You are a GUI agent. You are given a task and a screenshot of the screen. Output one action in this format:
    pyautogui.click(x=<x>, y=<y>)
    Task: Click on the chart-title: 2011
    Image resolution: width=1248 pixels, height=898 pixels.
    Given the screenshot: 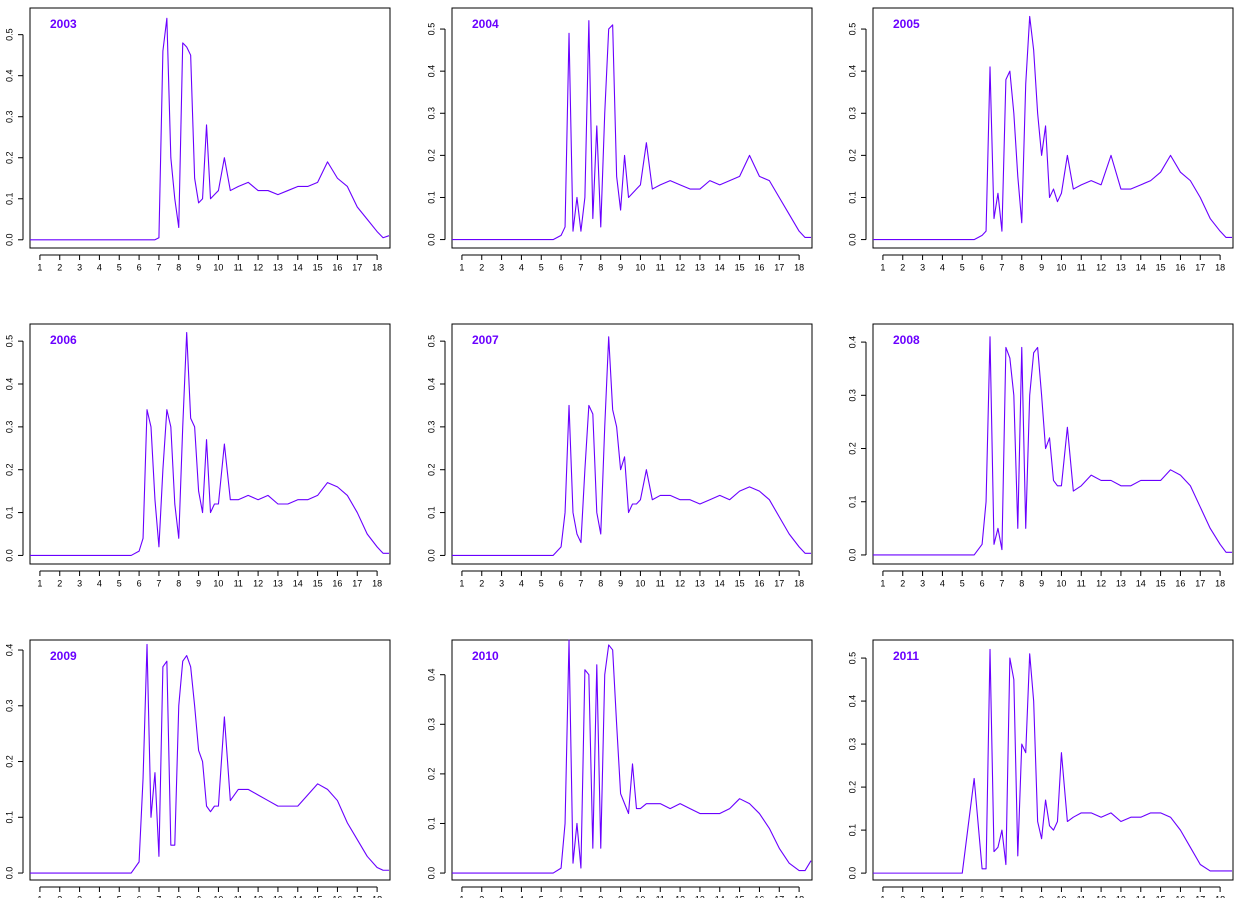 What is the action you would take?
    pyautogui.click(x=906, y=656)
    